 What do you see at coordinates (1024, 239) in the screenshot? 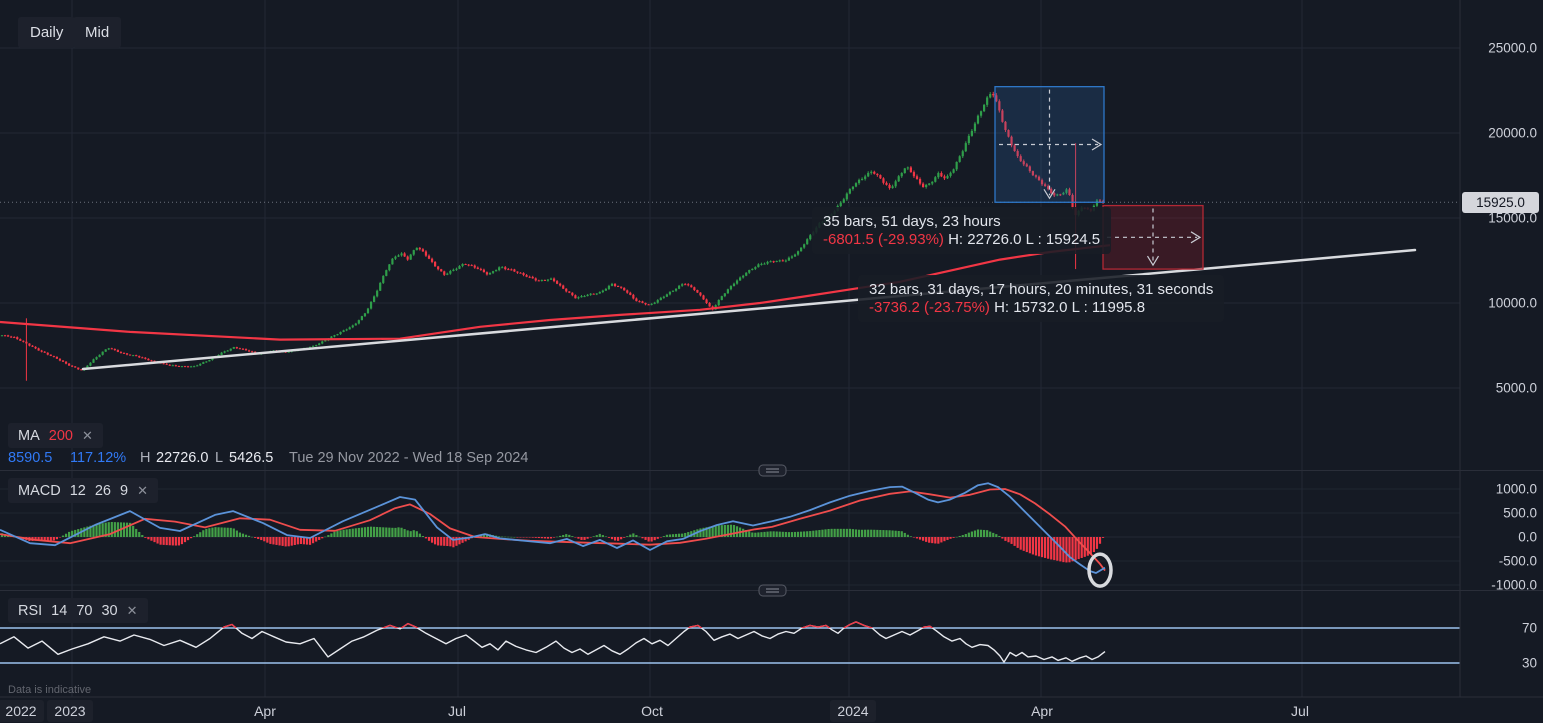
I see `measure-hl-value: H: 22726.0 L : 15924.5` at bounding box center [1024, 239].